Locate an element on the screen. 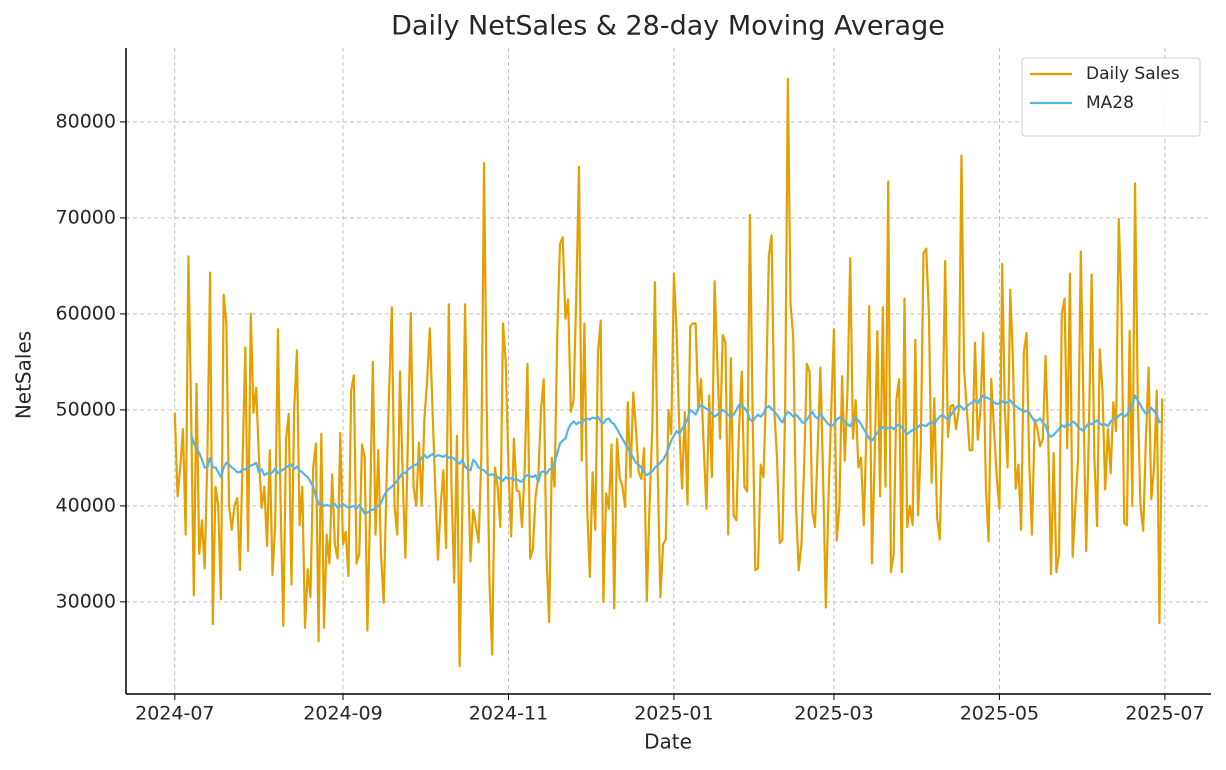 The height and width of the screenshot is (770, 1226). y-axis-label: NetSales is located at coordinates (24, 375).